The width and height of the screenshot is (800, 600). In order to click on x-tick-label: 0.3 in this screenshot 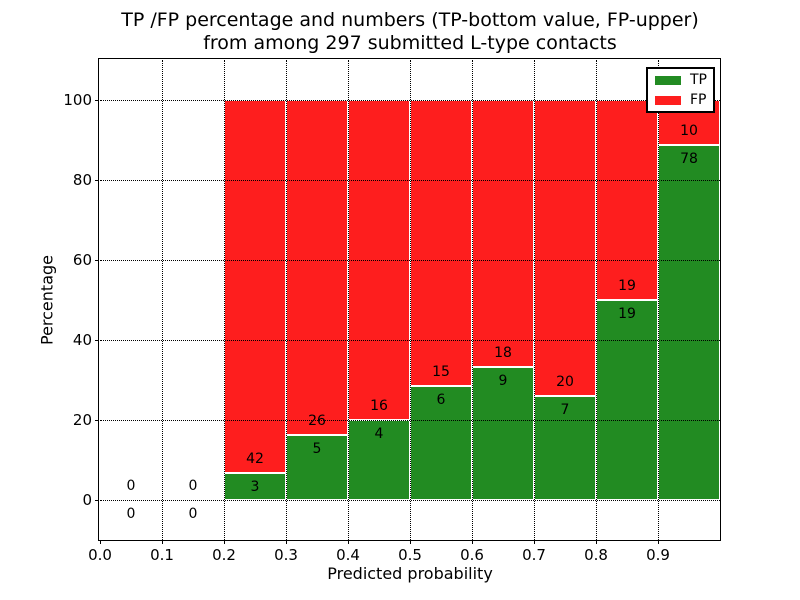, I will do `click(286, 555)`.